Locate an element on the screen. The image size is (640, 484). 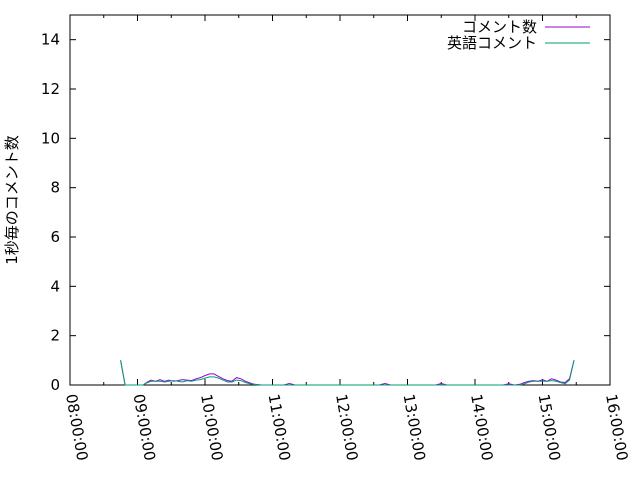
x-tick-label: 08:00:00 is located at coordinates (76, 427).